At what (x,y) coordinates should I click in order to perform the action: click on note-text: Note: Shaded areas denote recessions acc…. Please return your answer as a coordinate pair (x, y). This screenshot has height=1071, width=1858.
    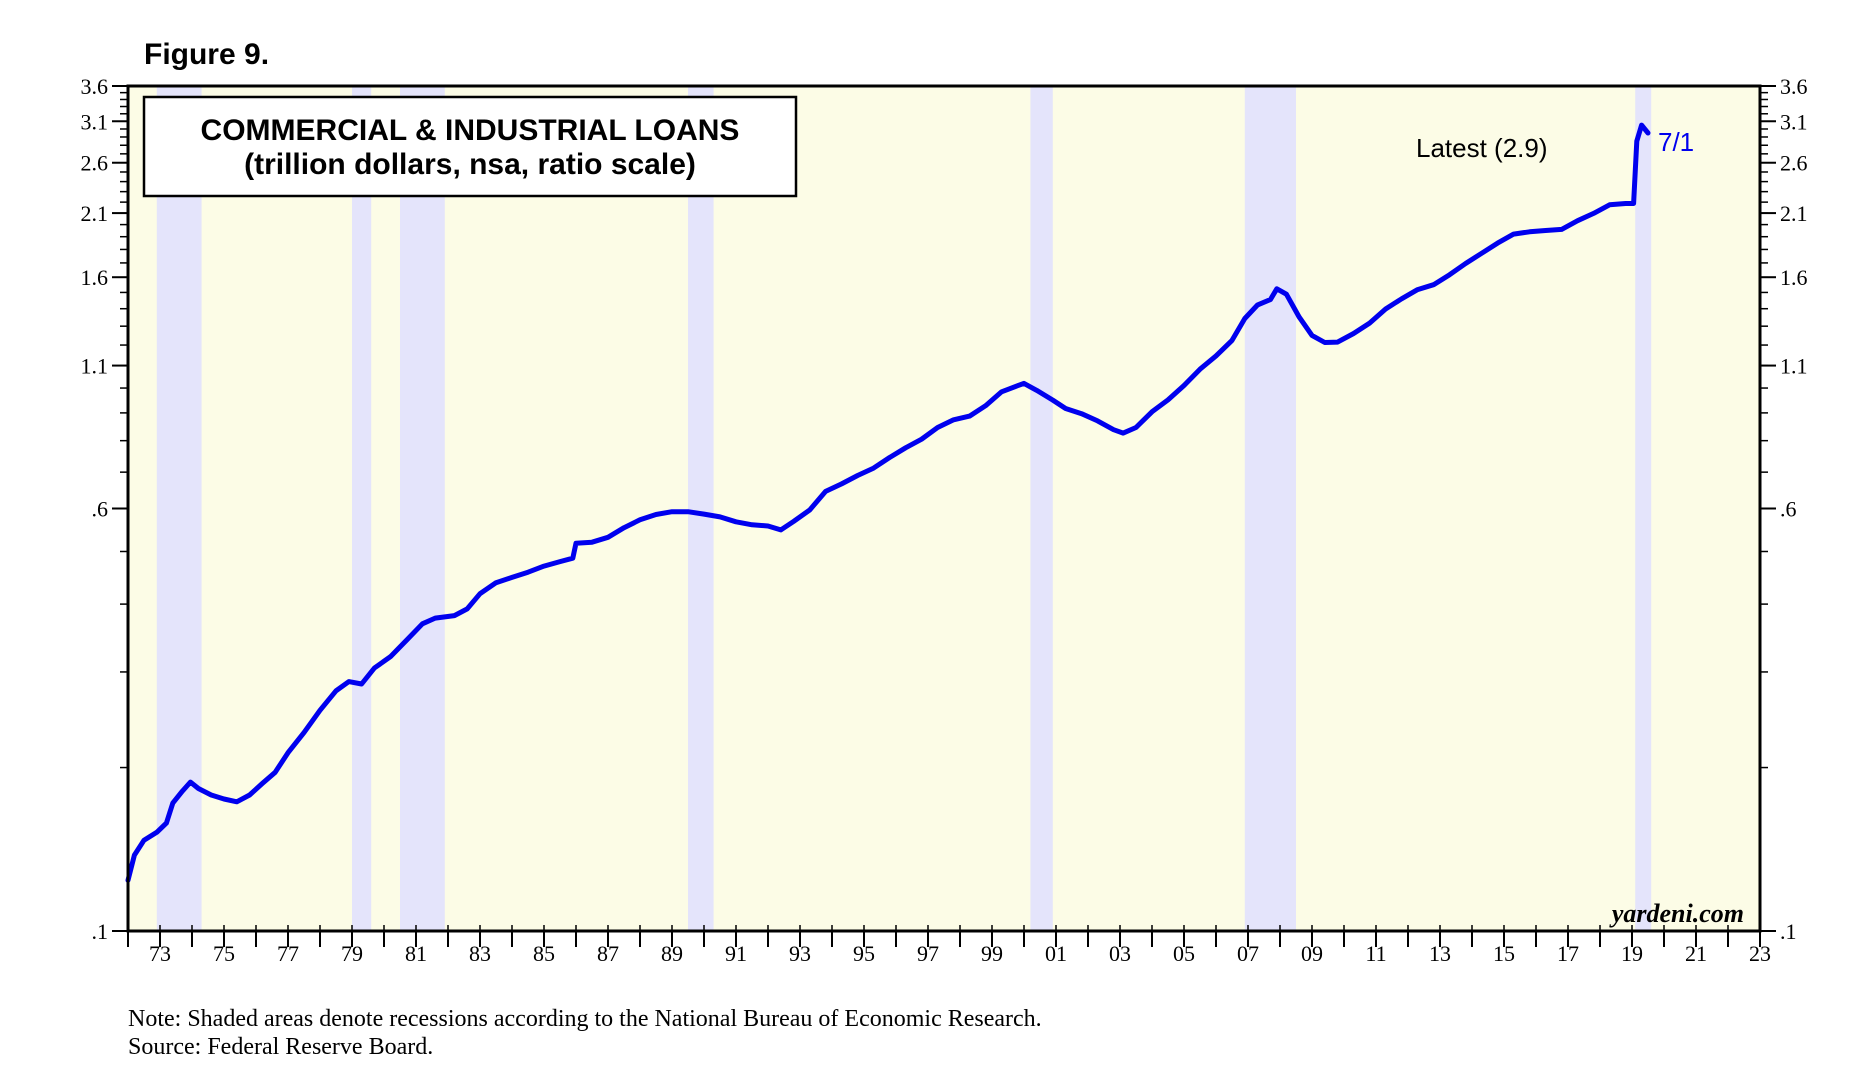
    Looking at the image, I should click on (585, 1019).